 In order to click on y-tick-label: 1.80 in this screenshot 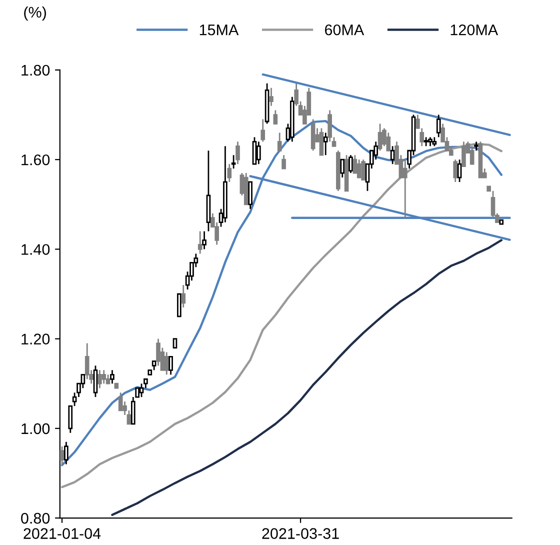, I will do `click(36, 70)`.